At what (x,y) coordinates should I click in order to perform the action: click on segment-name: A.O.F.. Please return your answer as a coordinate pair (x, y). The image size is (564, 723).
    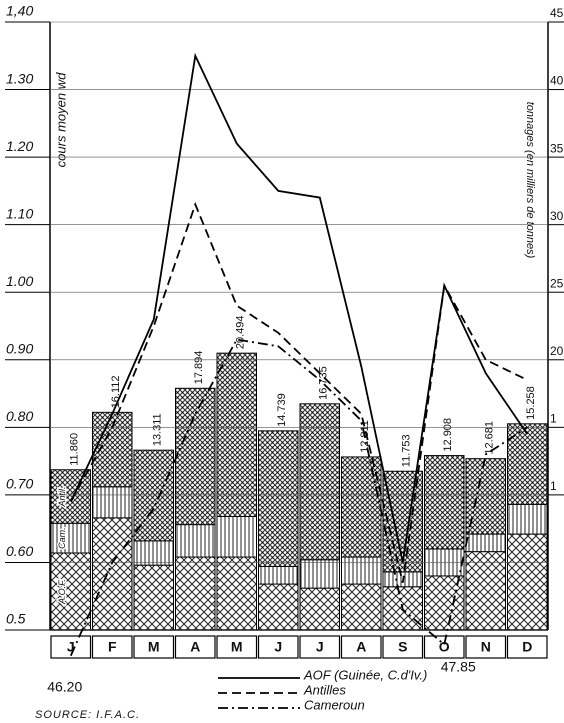
    Looking at the image, I should click on (62, 592).